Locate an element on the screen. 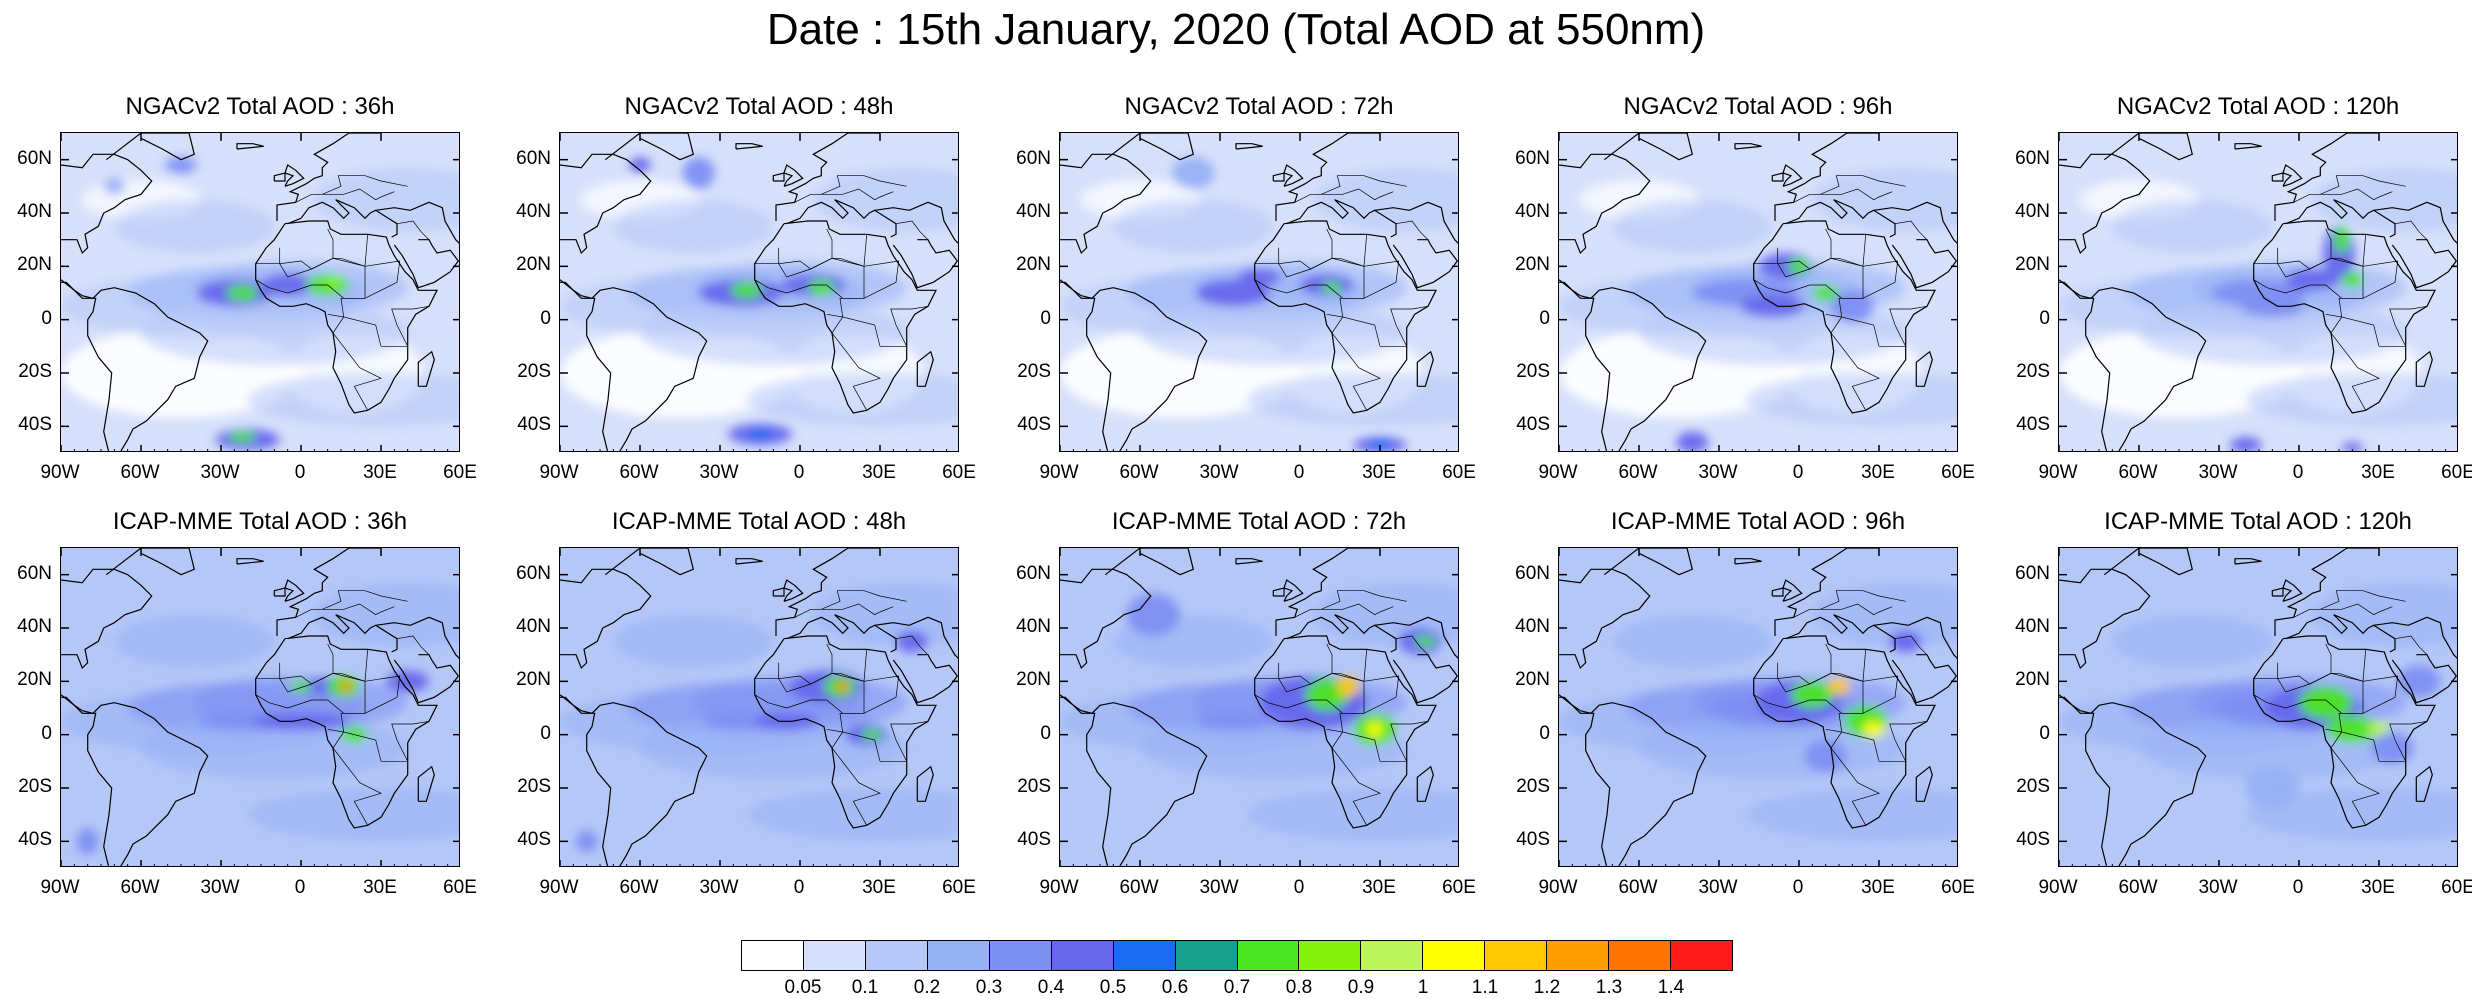 Image resolution: width=2472 pixels, height=999 pixels. panel-title: NGACv2 Total AOD : 36h is located at coordinates (260, 106).